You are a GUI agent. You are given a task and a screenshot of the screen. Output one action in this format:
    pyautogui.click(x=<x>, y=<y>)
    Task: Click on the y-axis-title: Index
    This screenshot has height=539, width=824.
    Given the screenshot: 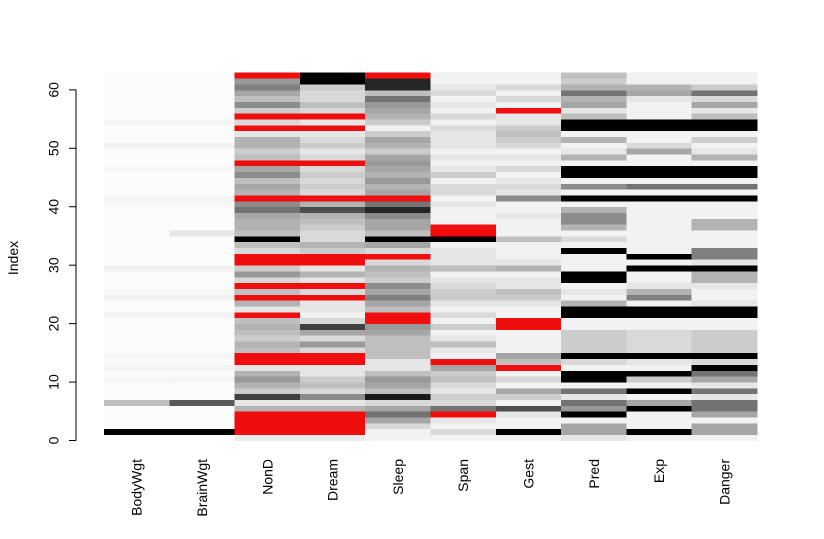 What is the action you would take?
    pyautogui.click(x=13, y=258)
    